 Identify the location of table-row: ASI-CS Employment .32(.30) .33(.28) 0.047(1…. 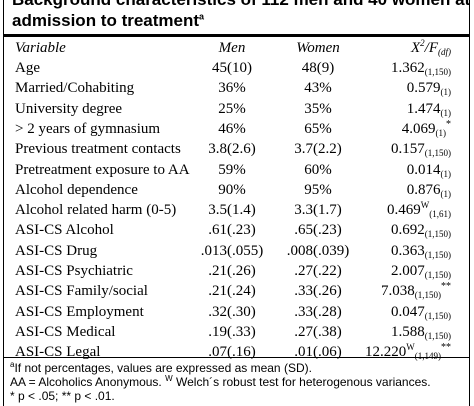
(236, 312).